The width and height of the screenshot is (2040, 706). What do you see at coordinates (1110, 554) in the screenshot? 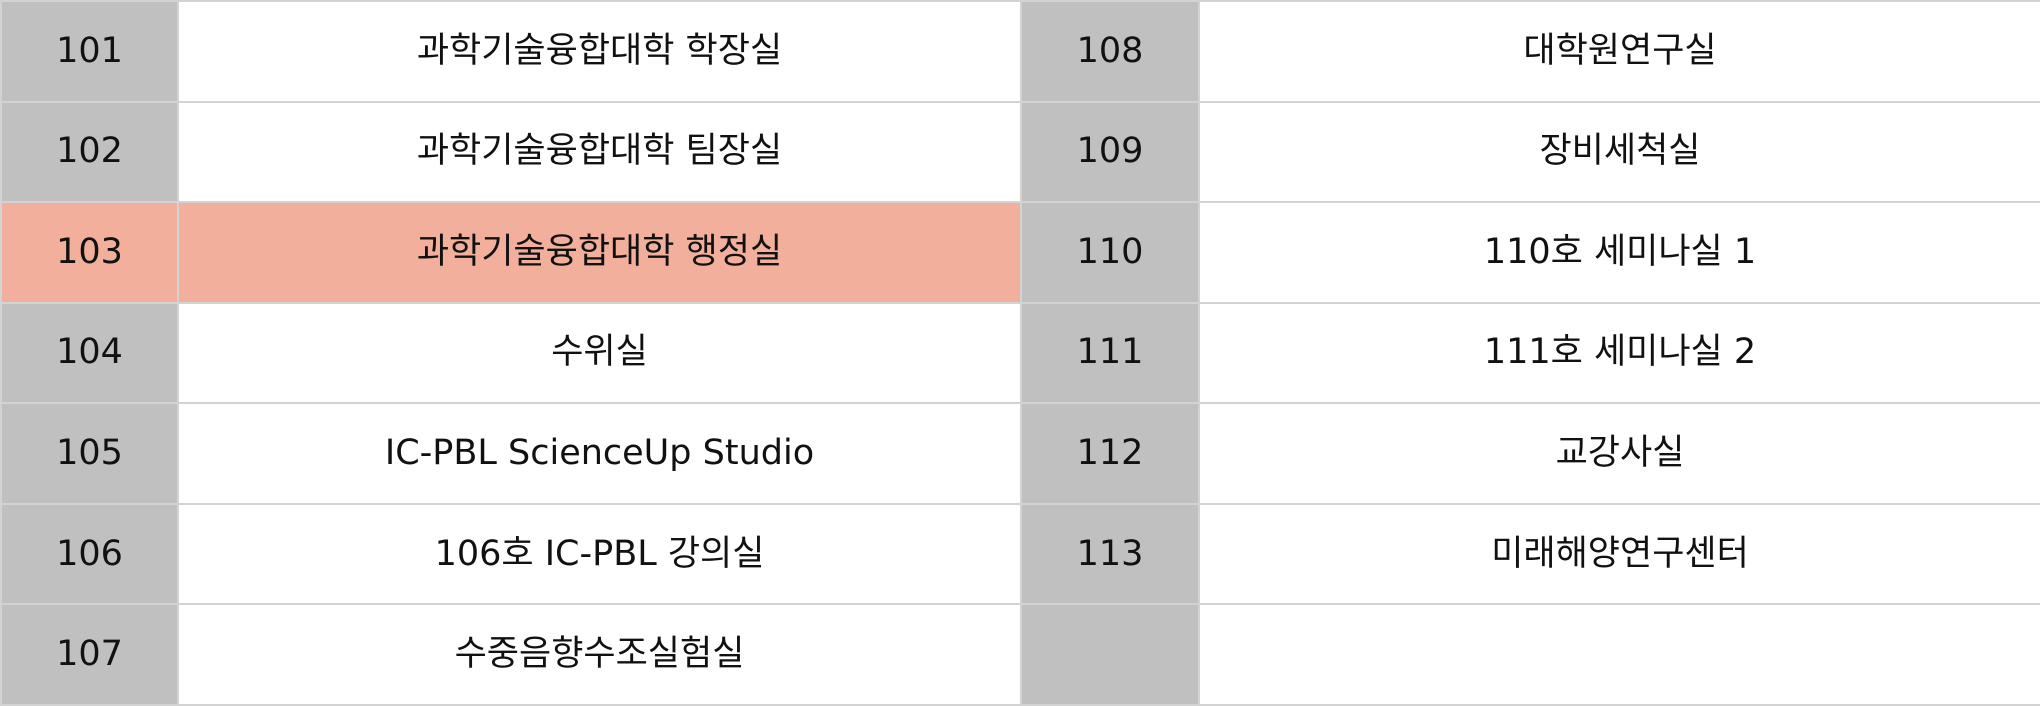
I see `room-number-cell: 113` at bounding box center [1110, 554].